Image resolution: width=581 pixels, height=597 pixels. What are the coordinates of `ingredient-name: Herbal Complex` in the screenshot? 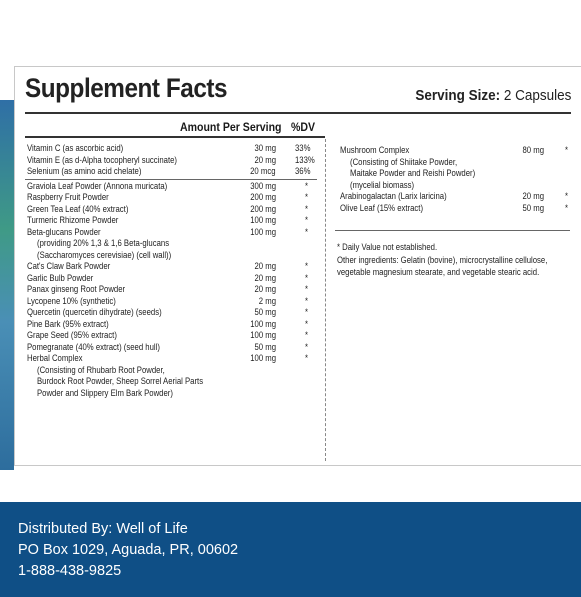 It's located at (55, 358).